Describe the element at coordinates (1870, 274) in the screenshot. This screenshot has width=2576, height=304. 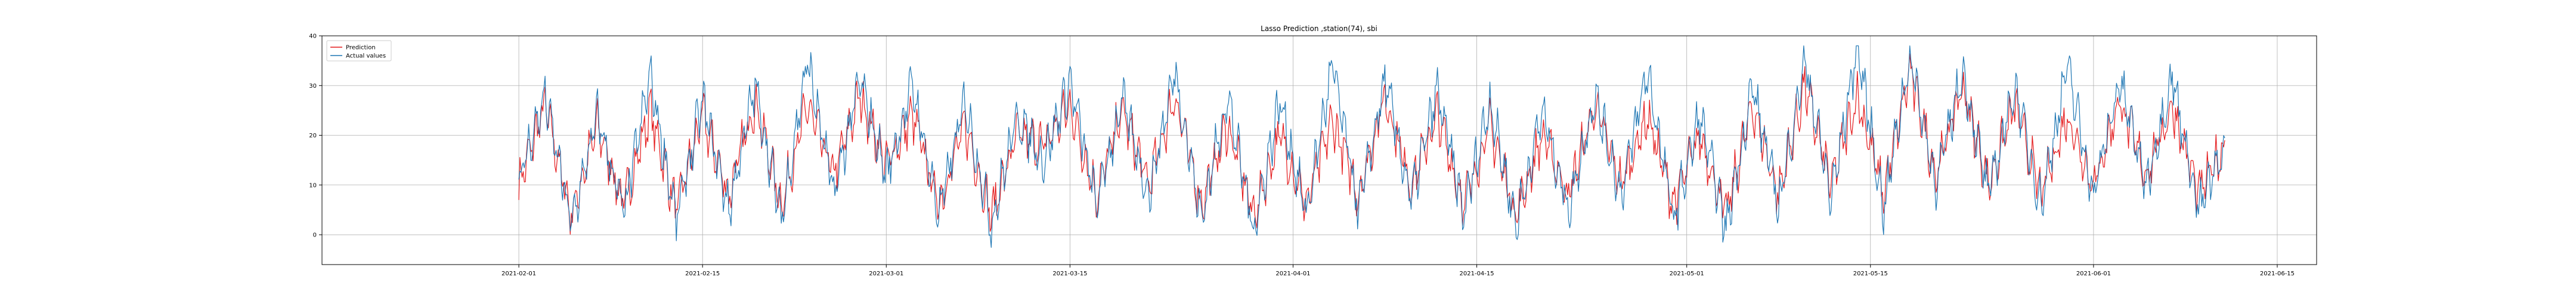
I see `x-tick-label: 2021-05-15` at that location.